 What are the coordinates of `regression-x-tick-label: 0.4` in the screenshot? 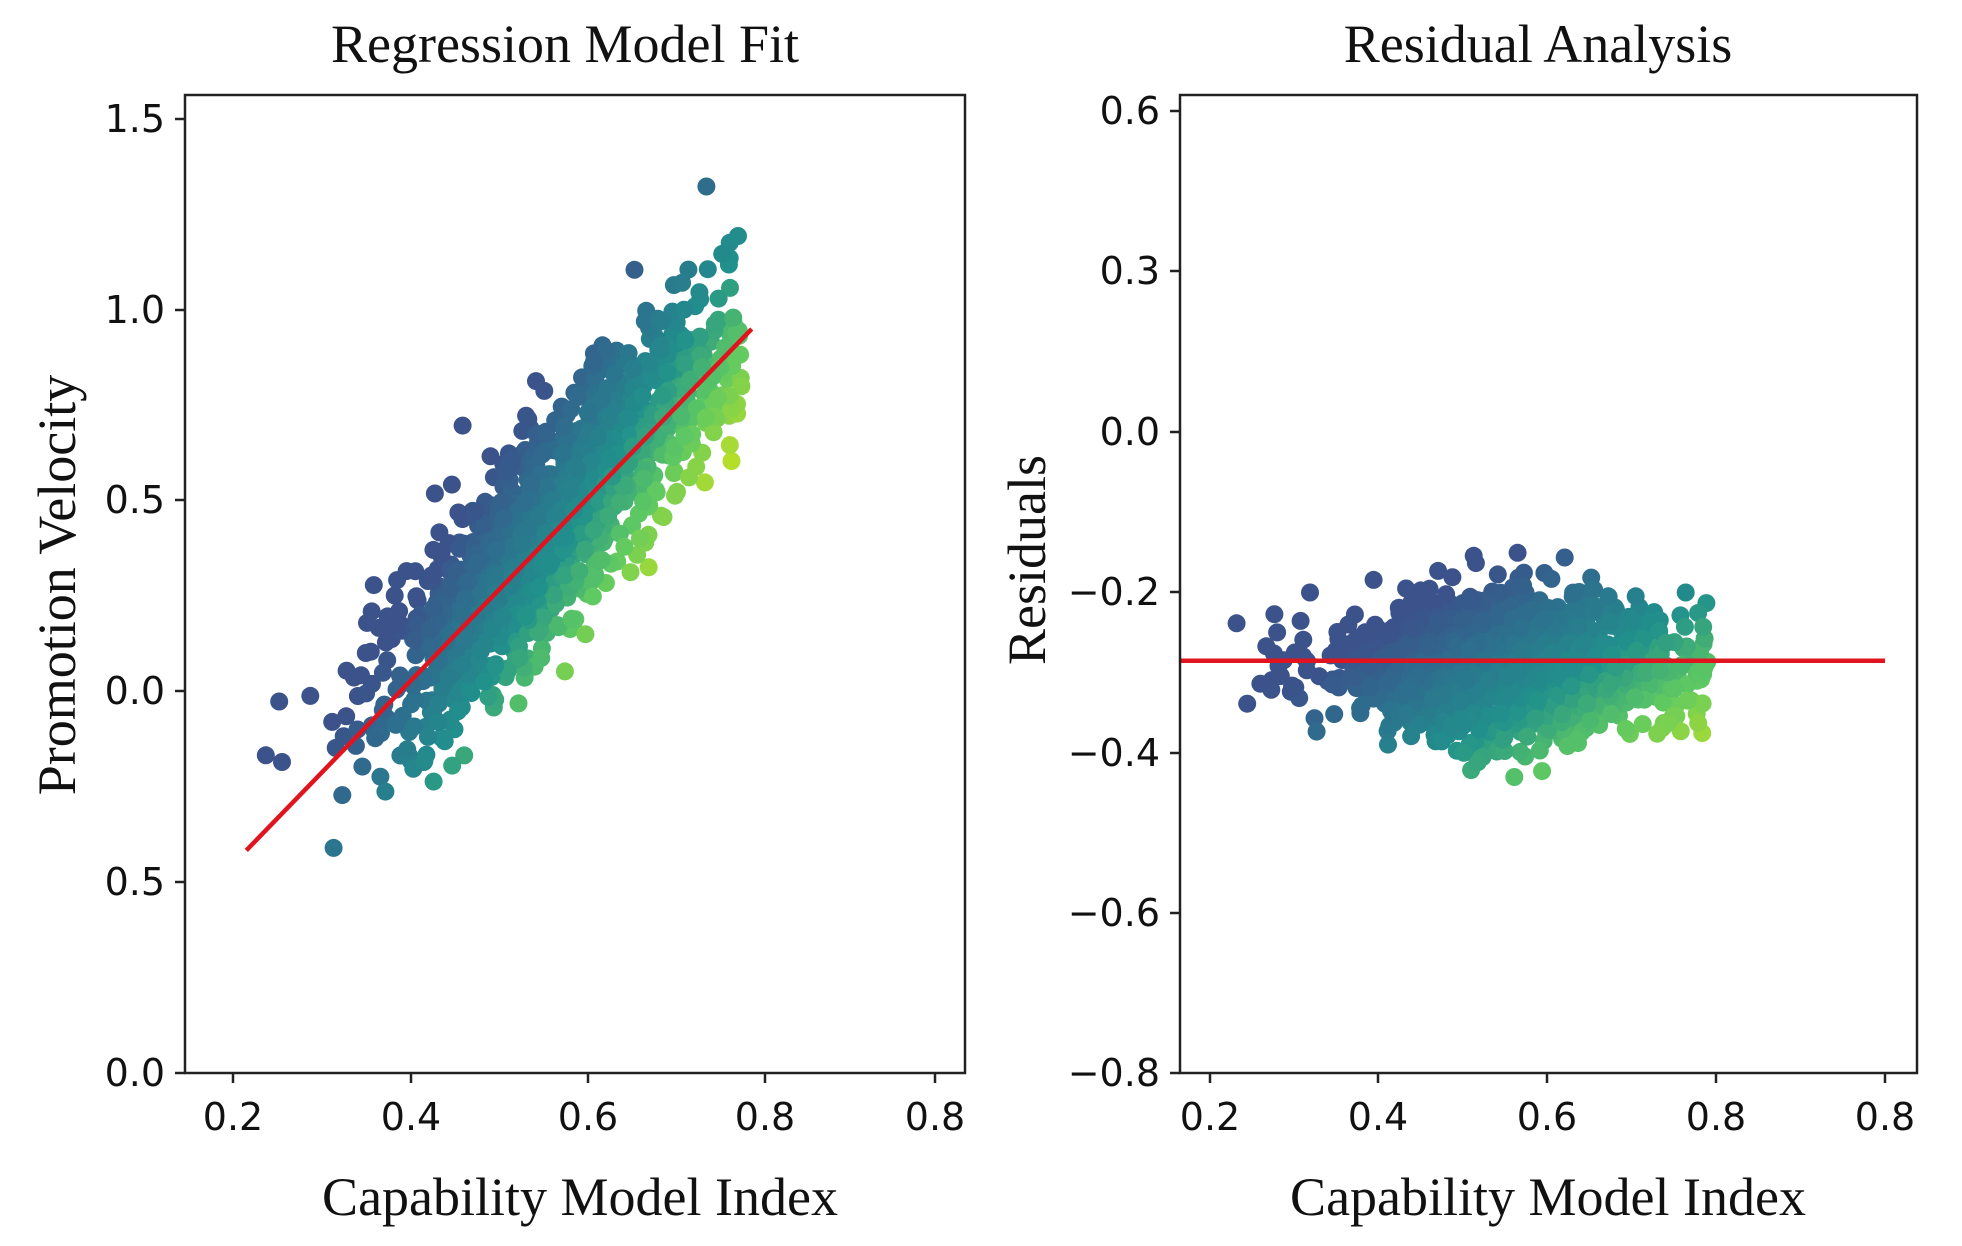 It's located at (411, 1117).